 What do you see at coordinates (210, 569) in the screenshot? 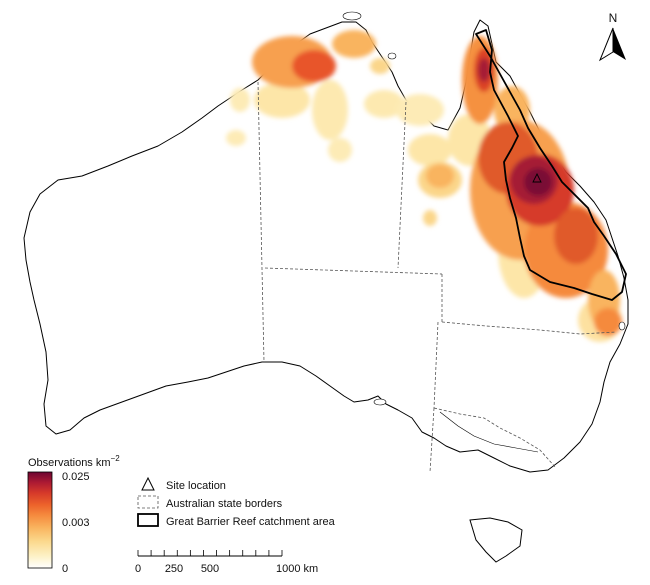
I see `scale-label-500: 500` at bounding box center [210, 569].